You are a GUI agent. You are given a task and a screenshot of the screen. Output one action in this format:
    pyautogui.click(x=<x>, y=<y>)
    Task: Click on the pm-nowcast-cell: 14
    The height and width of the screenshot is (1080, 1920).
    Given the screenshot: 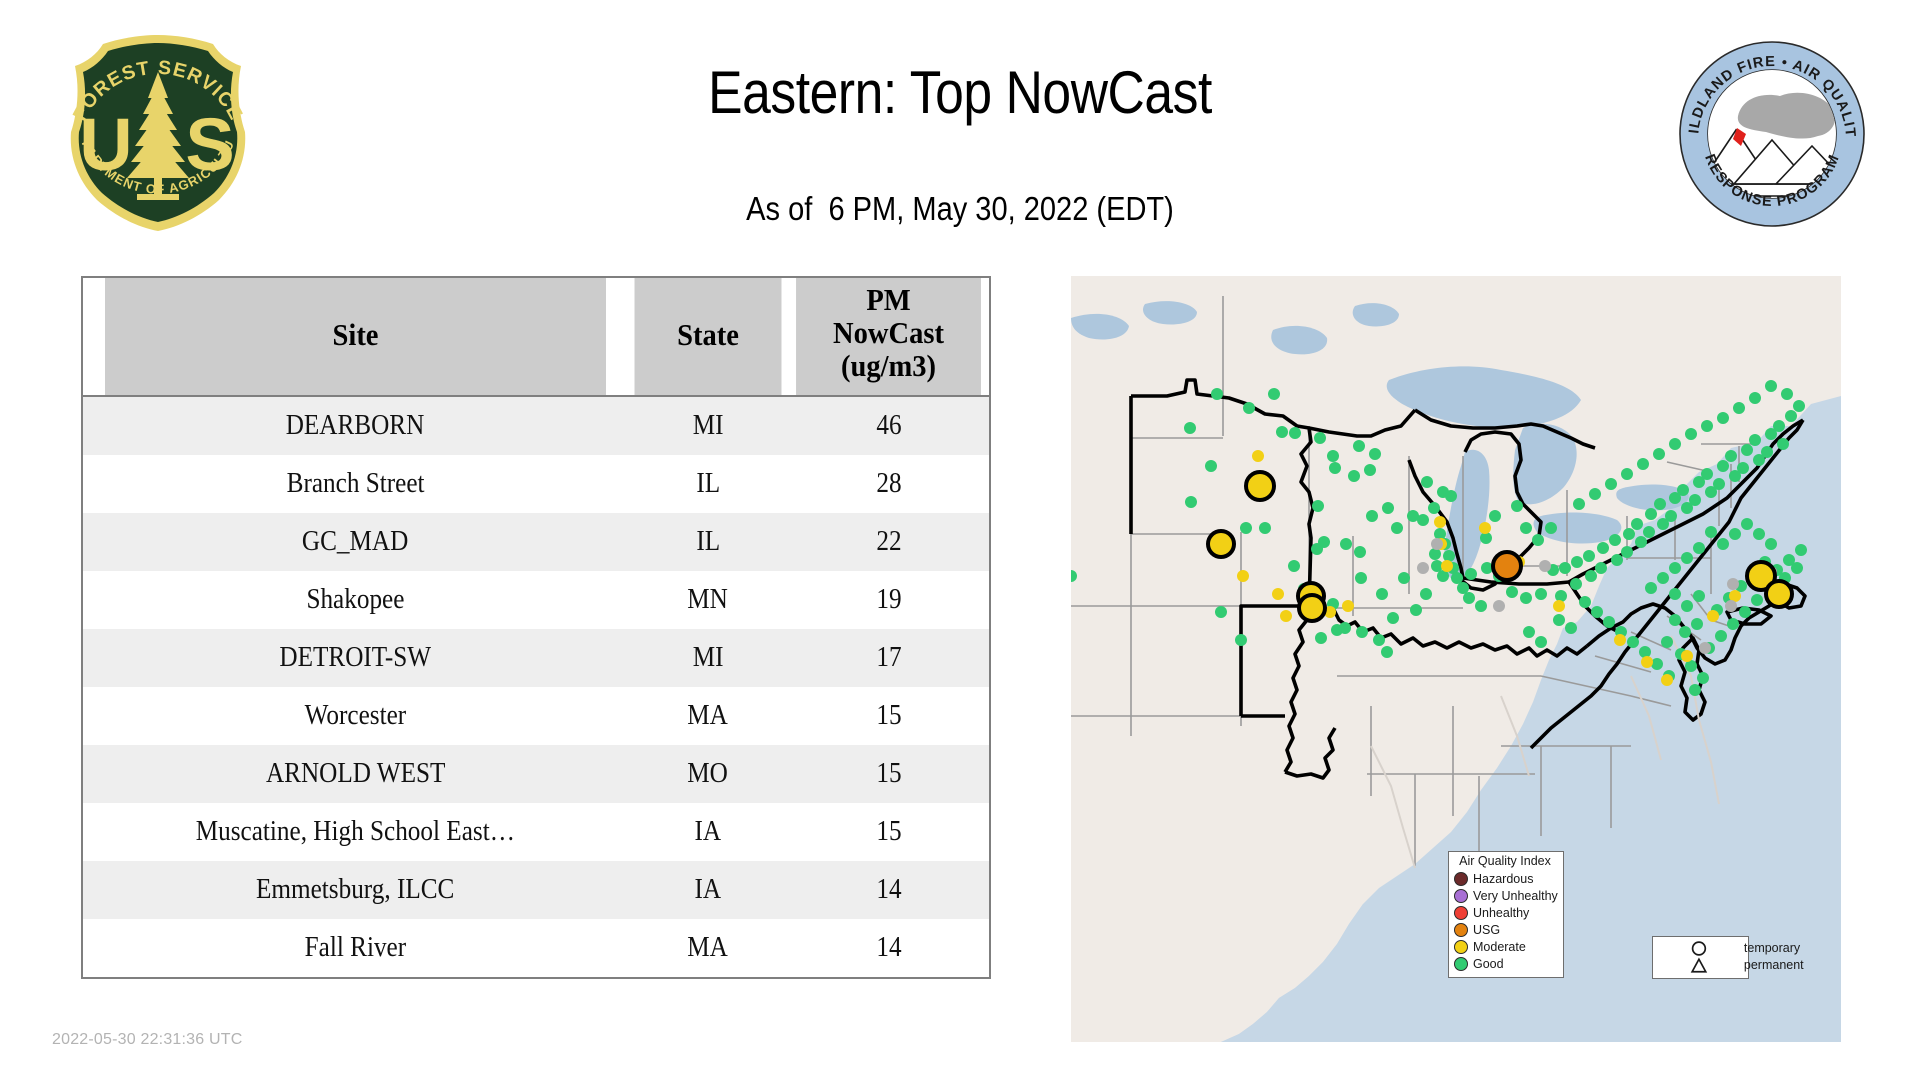 What is the action you would take?
    pyautogui.click(x=888, y=947)
    